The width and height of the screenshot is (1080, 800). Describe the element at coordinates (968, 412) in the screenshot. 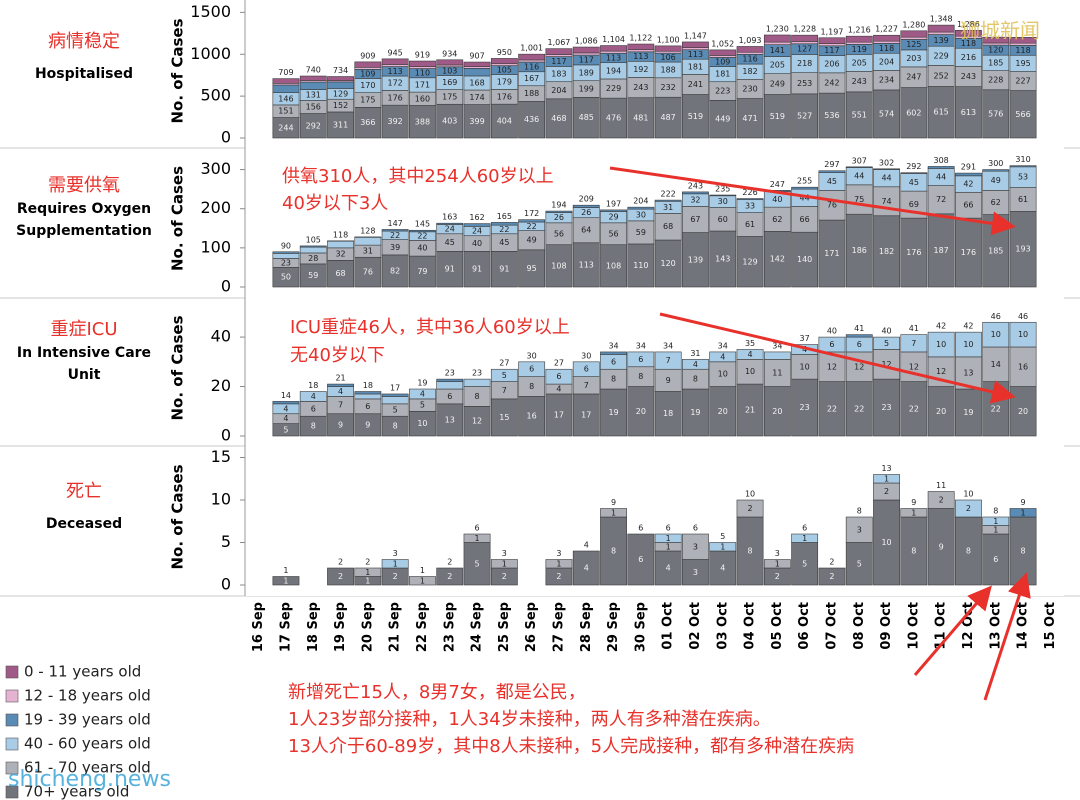

I see `segment-label: 19` at that location.